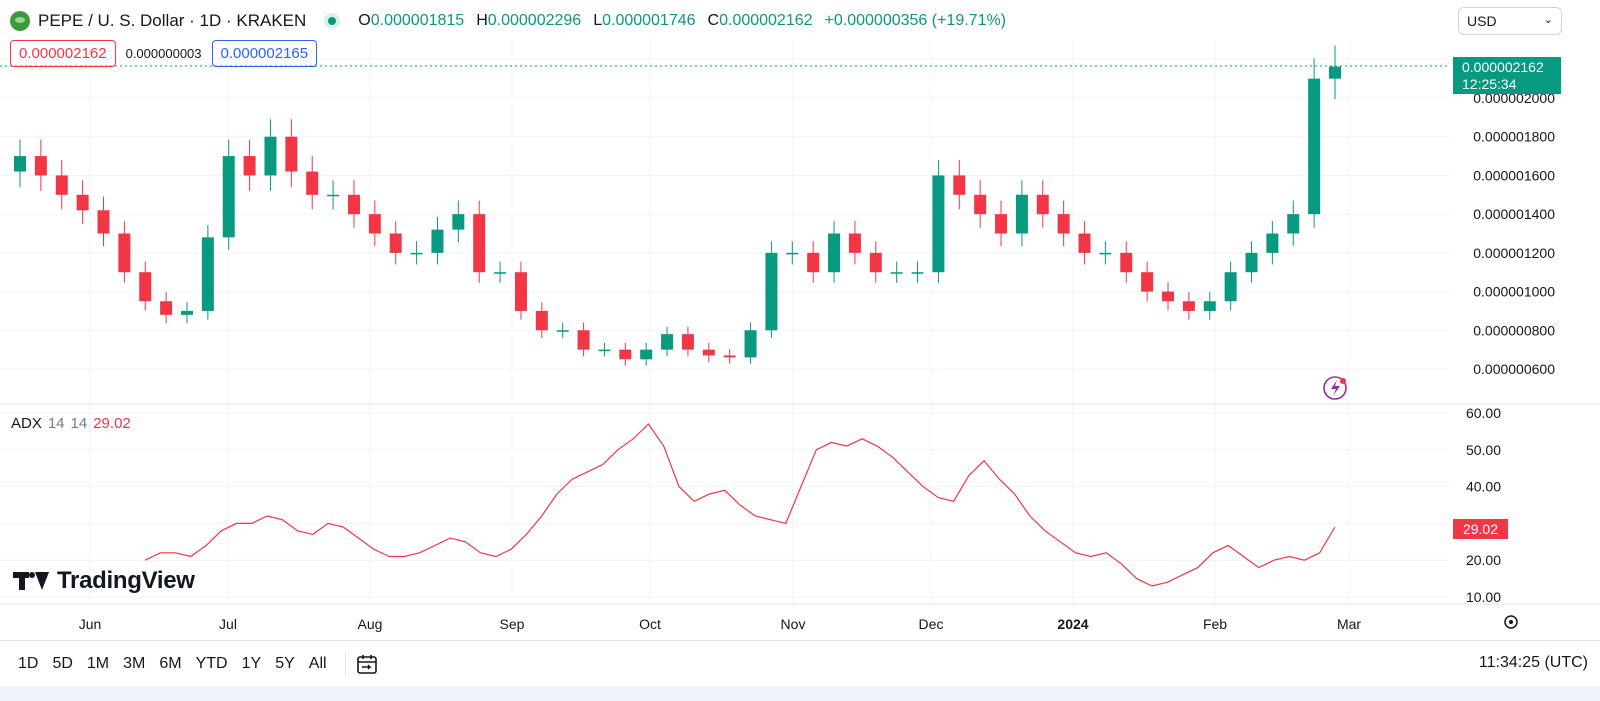  Describe the element at coordinates (1533, 662) in the screenshot. I see `utc-clock: 11:34:25 (UTC)` at that location.